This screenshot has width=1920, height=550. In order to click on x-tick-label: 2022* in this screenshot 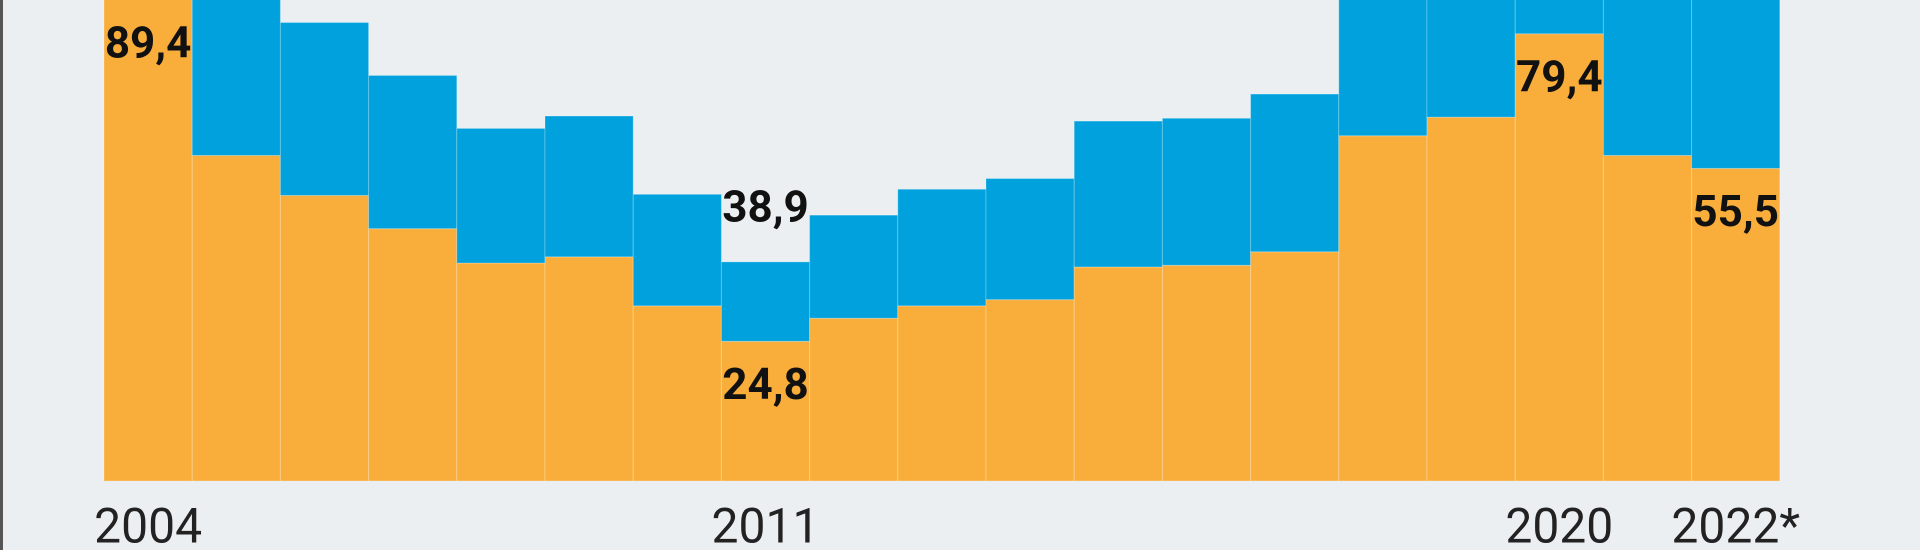, I will do `click(1735, 524)`.